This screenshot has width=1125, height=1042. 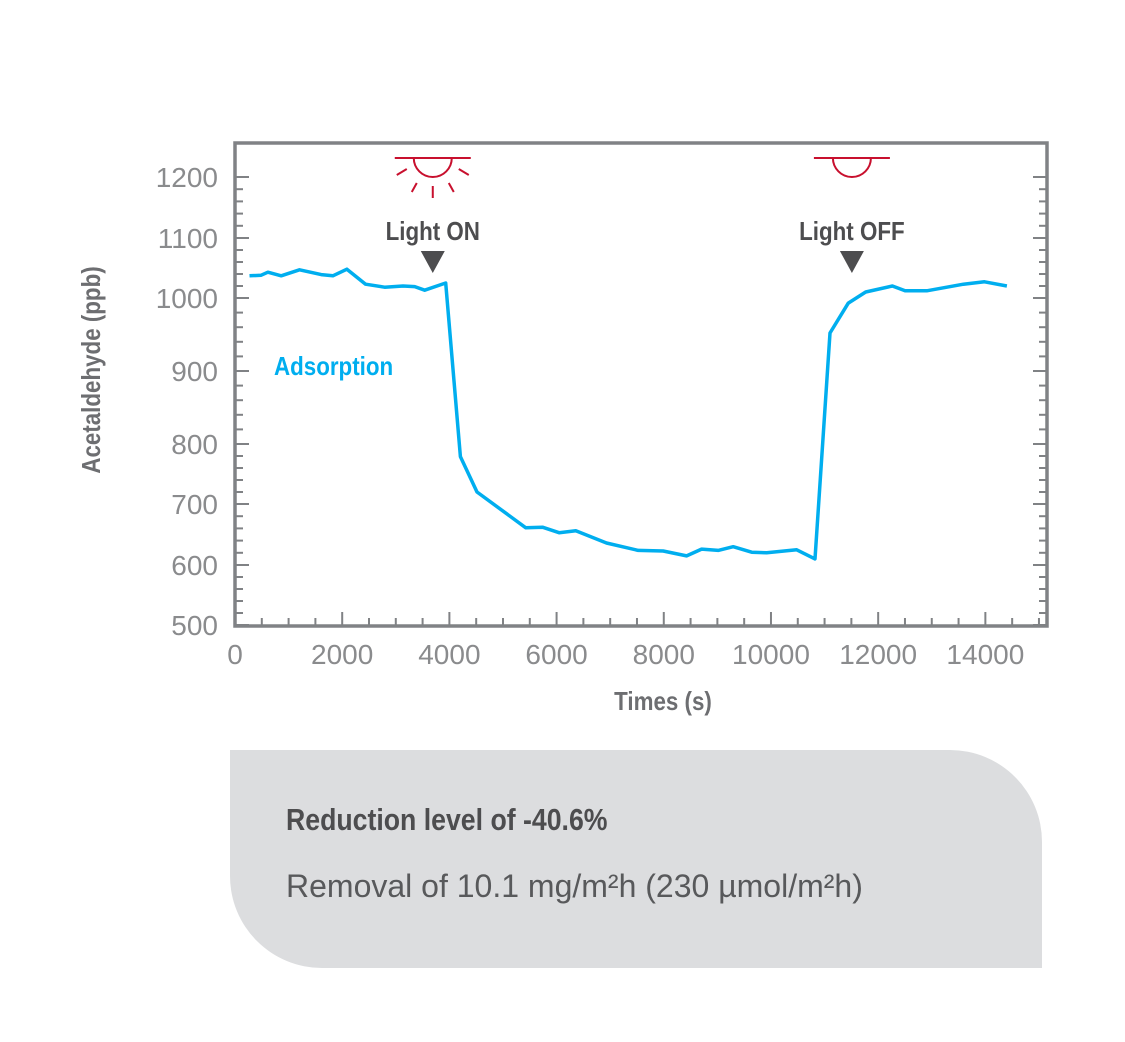 I want to click on series-label-adsorption: Adsorption, so click(x=333, y=366).